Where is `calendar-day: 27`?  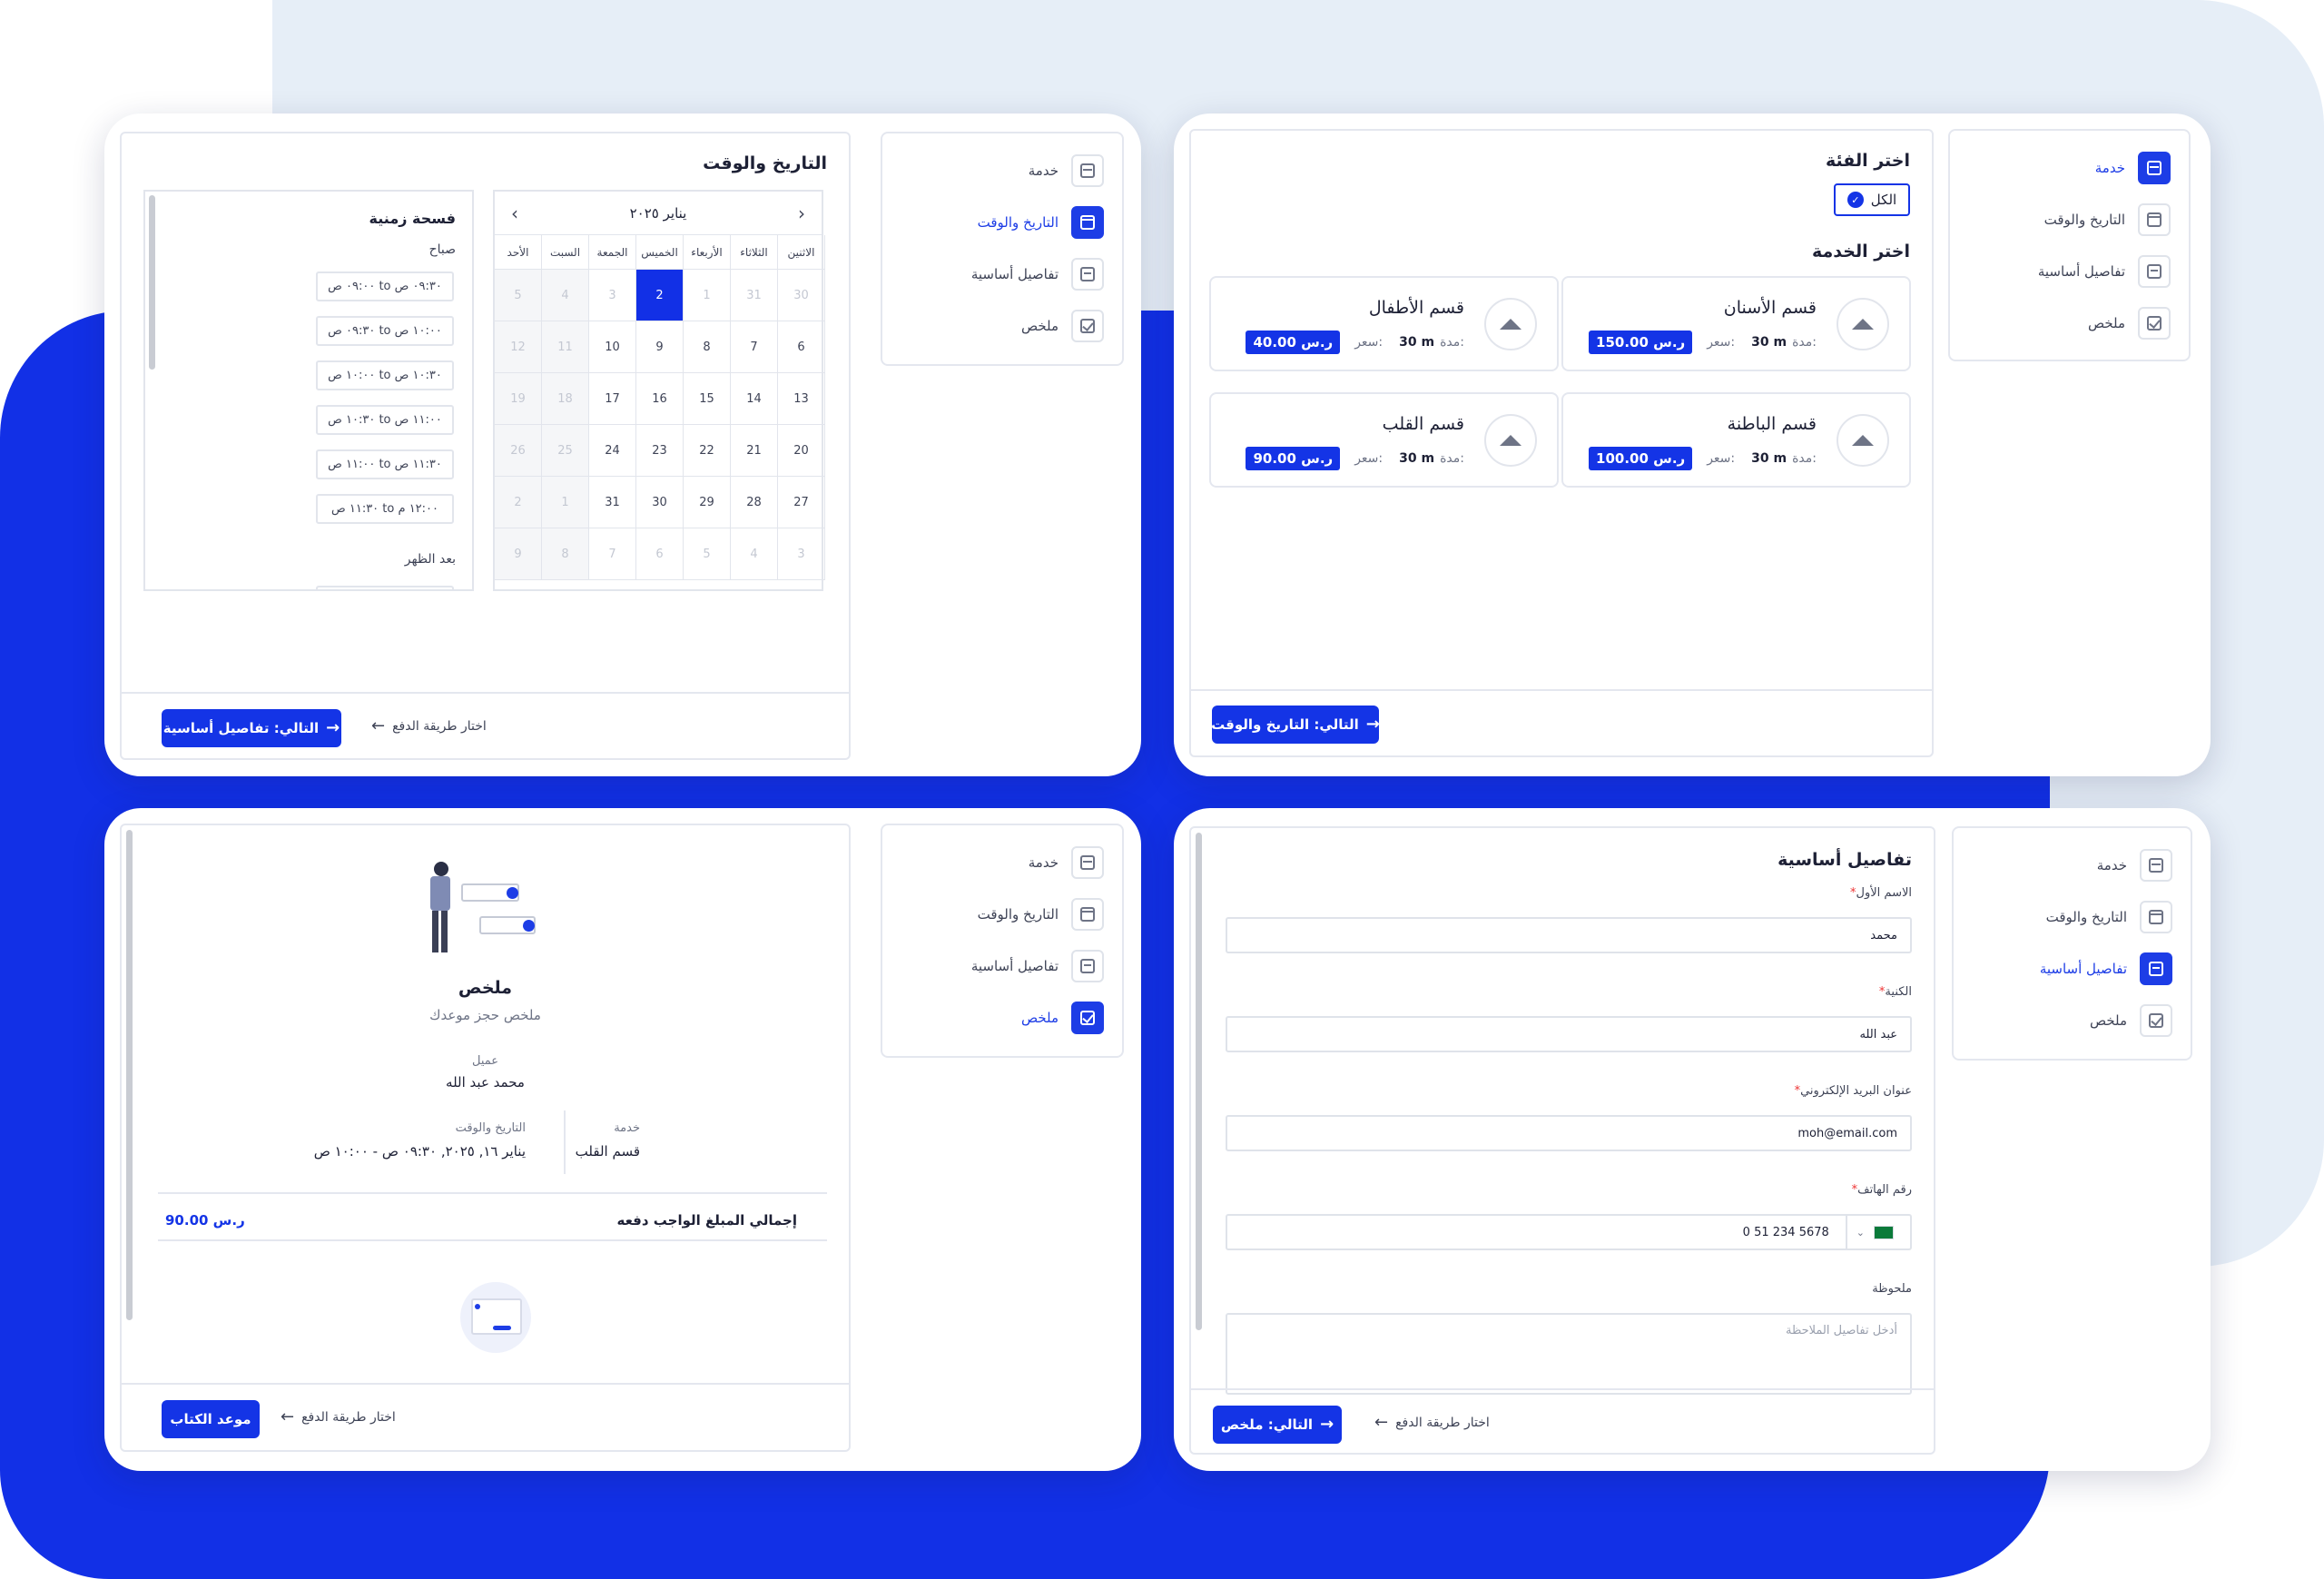
calendar-day: 27 is located at coordinates (801, 502).